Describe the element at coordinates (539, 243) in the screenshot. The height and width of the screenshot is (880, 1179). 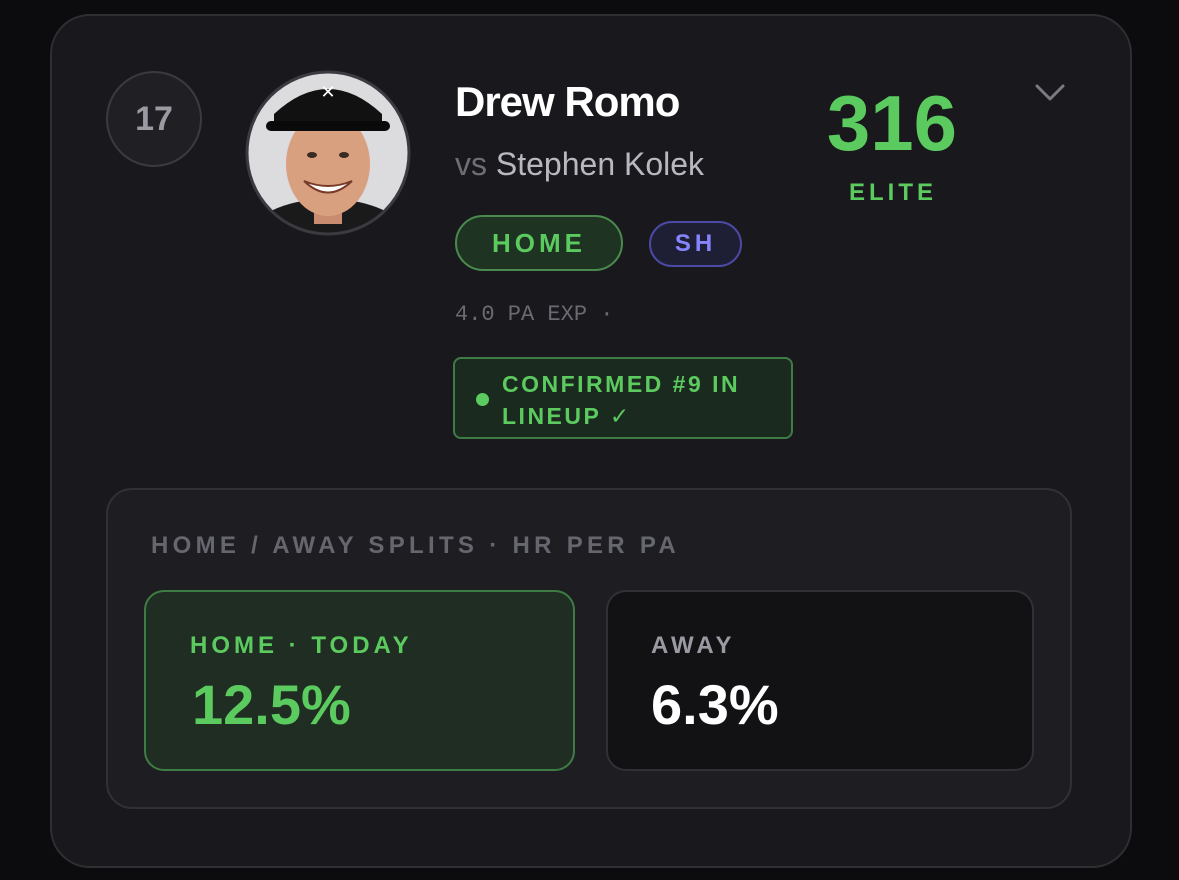
I see `home-badge: HOME` at that location.